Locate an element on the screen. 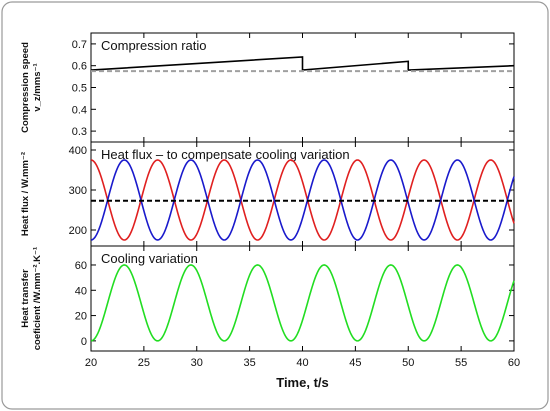 The height and width of the screenshot is (411, 550). y-tick-label: 300 is located at coordinates (78, 191).